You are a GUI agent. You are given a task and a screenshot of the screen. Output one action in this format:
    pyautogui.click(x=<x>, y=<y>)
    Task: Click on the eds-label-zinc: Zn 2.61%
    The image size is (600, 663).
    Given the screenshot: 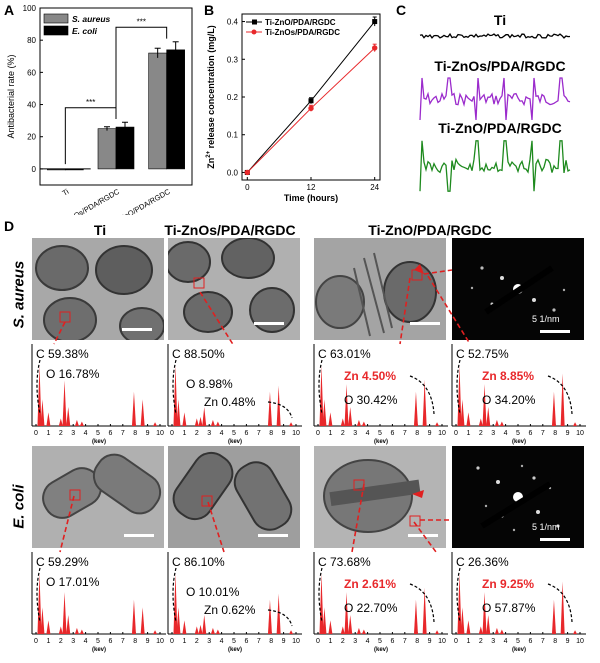 What is the action you would take?
    pyautogui.click(x=370, y=584)
    